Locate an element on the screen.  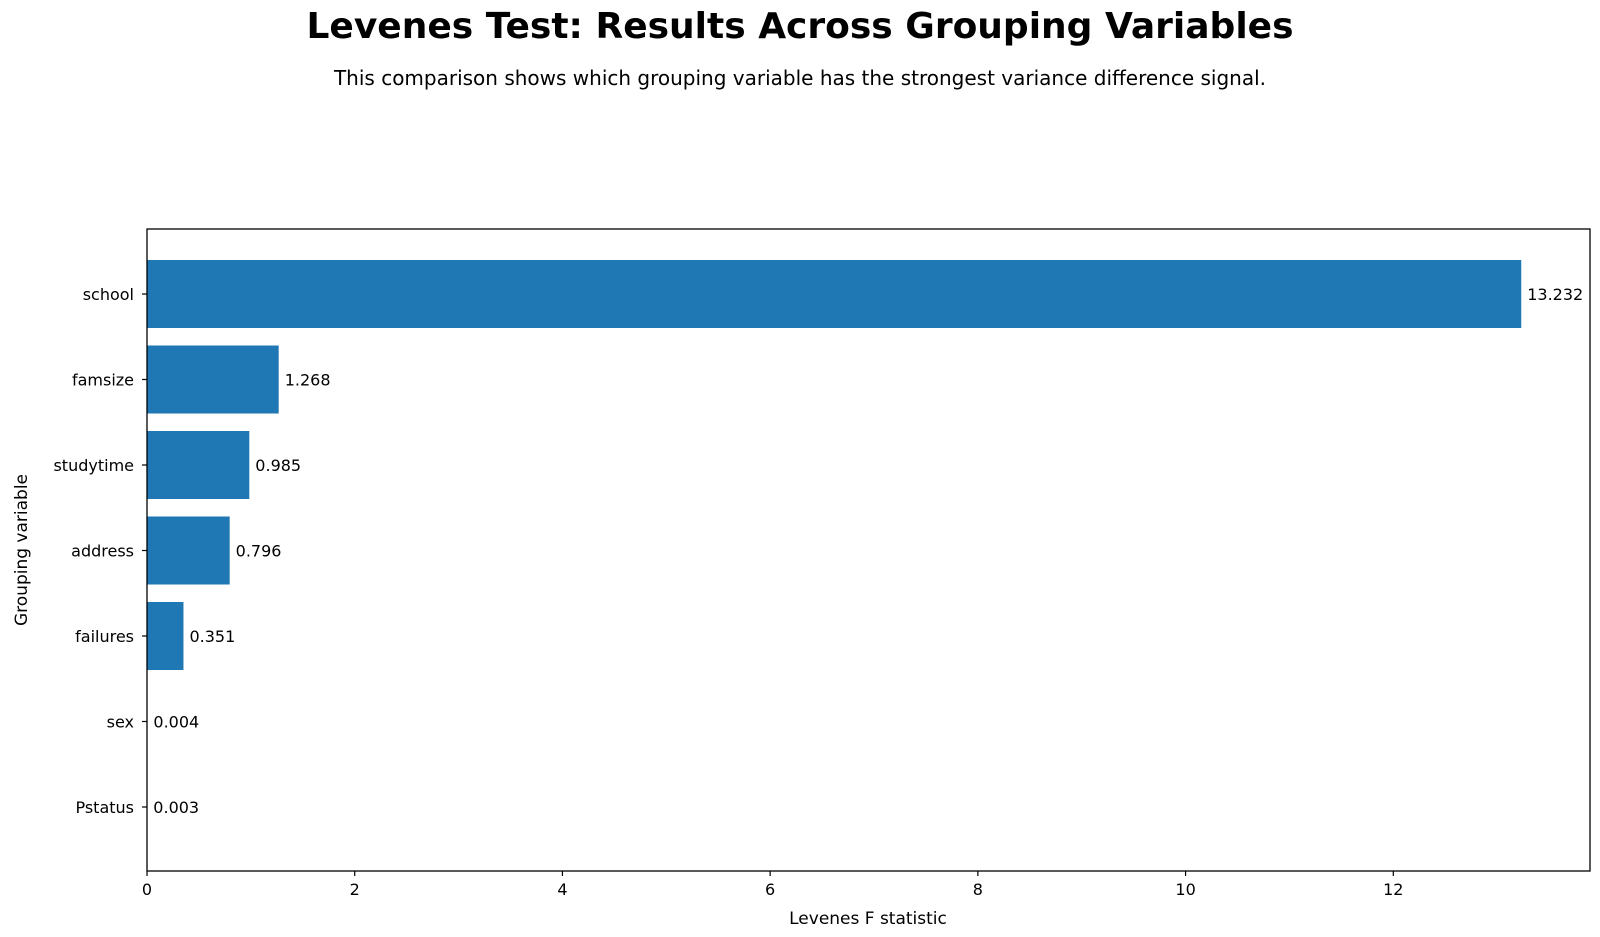
y-tick-label-studytime: studytime is located at coordinates (93, 465).